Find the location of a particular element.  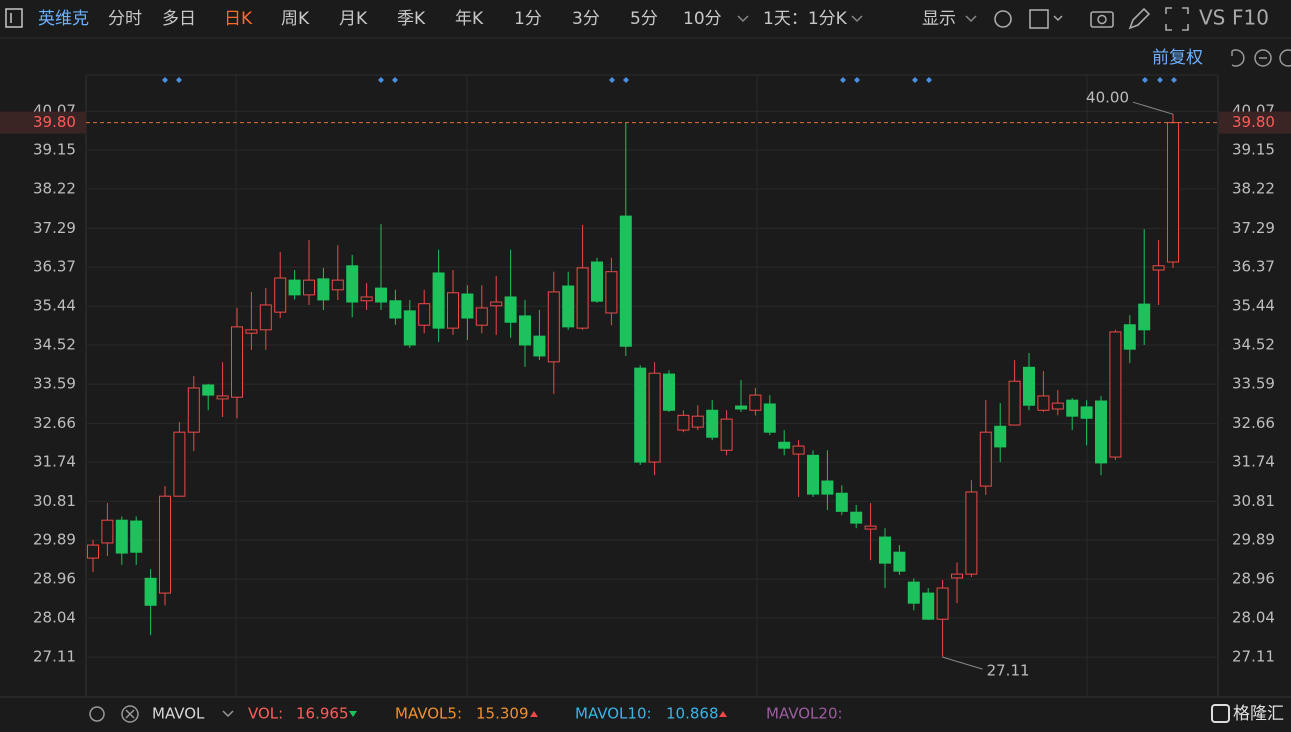

period-tab: 1分 is located at coordinates (528, 19).